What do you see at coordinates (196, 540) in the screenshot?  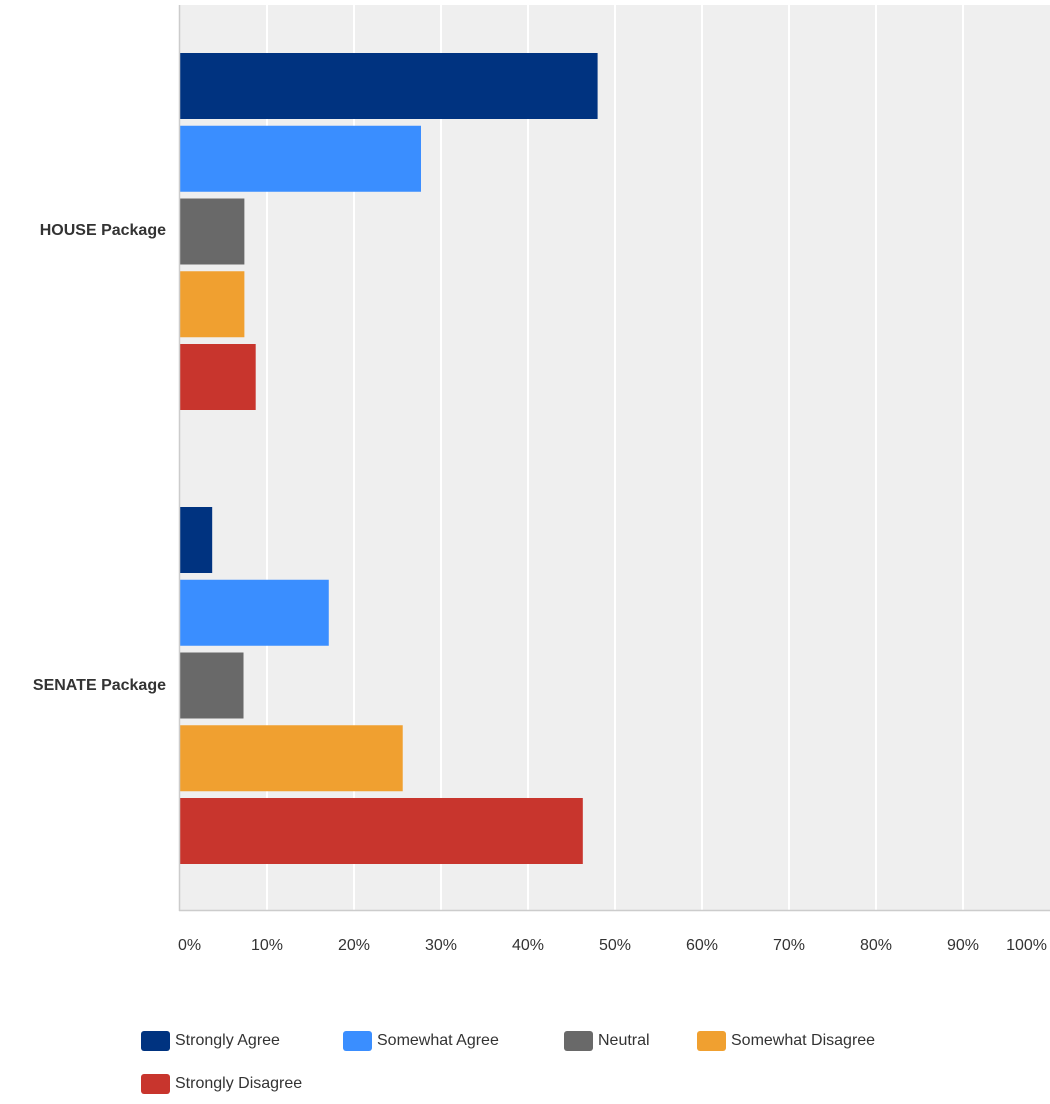 I see `bar-senate-package-strongly-agree` at bounding box center [196, 540].